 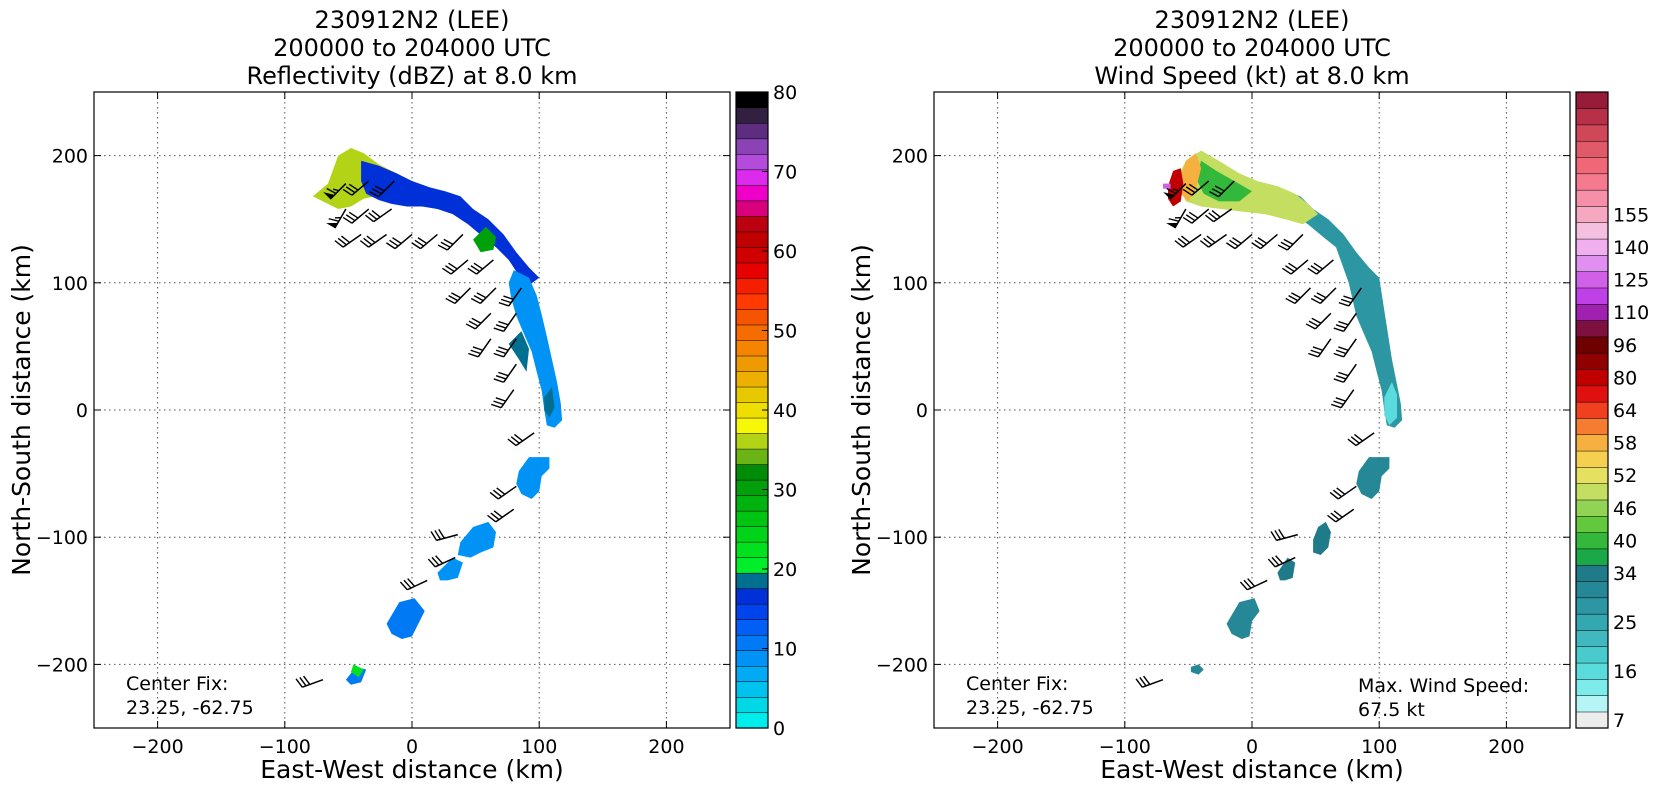 I want to click on reflectivity-echo-field, so click(x=437, y=416).